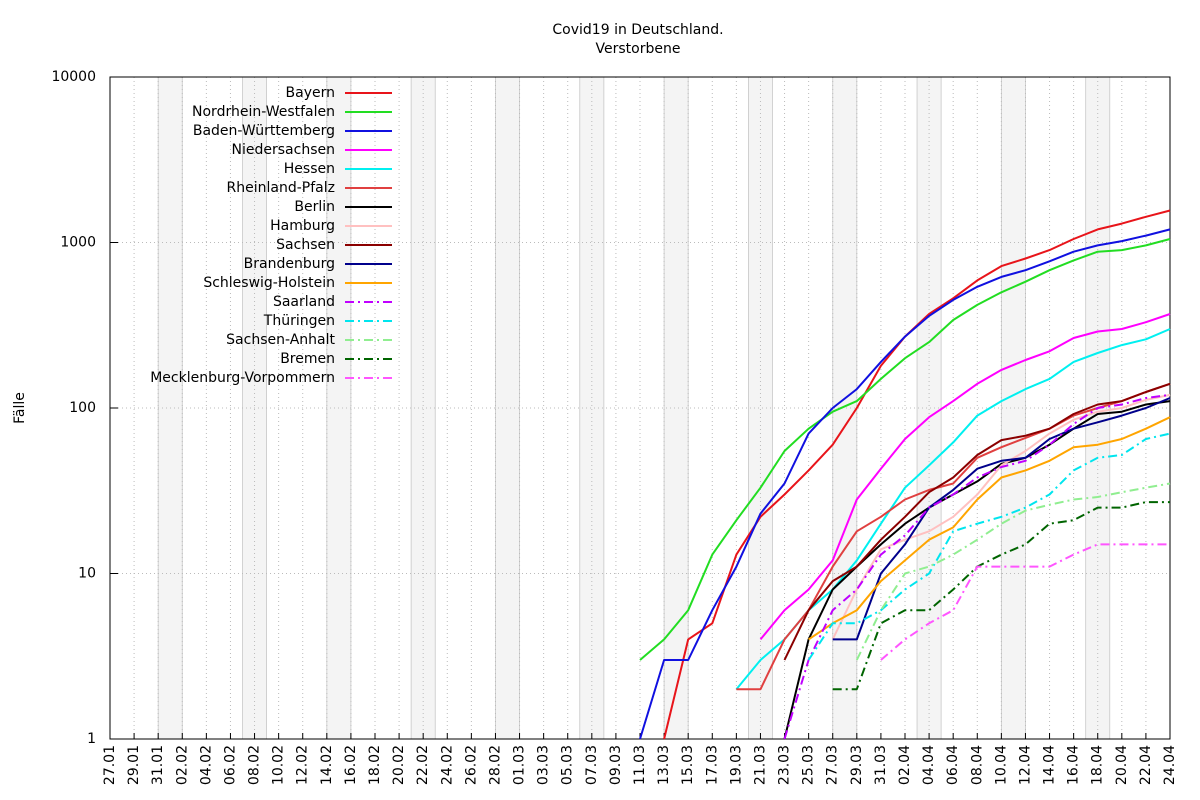 This screenshot has height=800, width=1200. I want to click on x-tick-label: 23.03, so click(785, 765).